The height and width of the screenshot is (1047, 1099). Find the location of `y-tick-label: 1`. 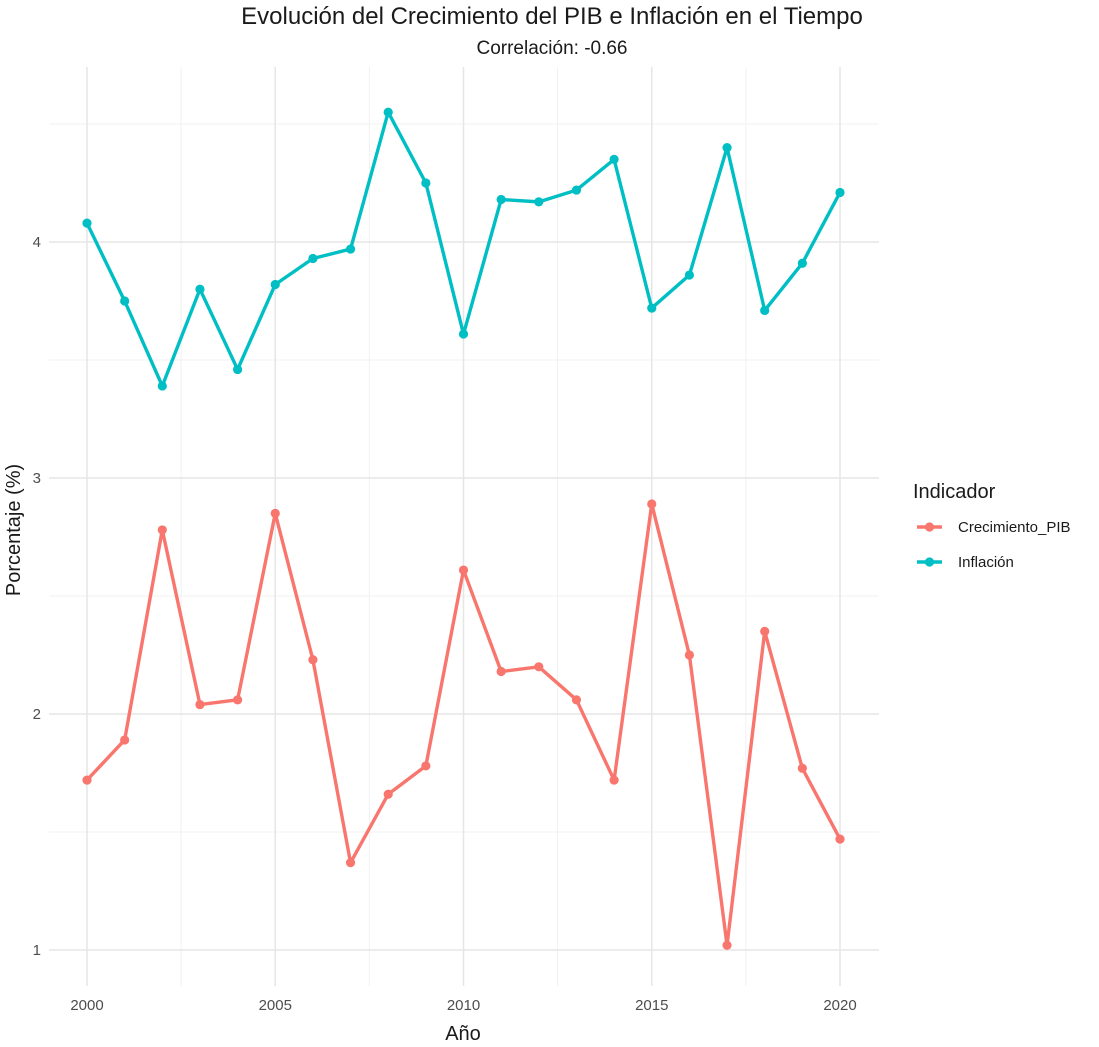

y-tick-label: 1 is located at coordinates (37, 950).